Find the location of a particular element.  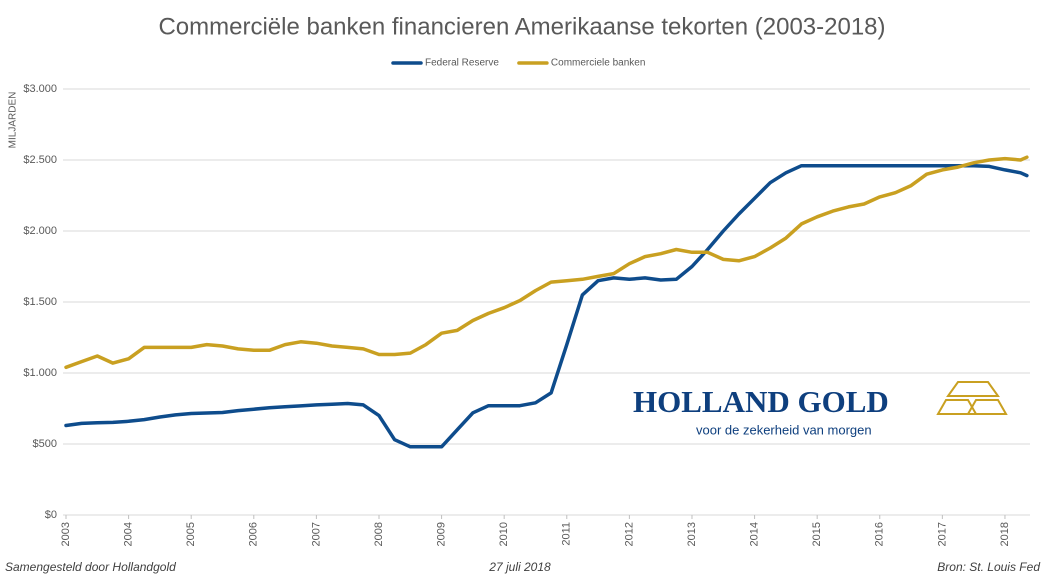

x-tick-label: 2009 is located at coordinates (441, 534).